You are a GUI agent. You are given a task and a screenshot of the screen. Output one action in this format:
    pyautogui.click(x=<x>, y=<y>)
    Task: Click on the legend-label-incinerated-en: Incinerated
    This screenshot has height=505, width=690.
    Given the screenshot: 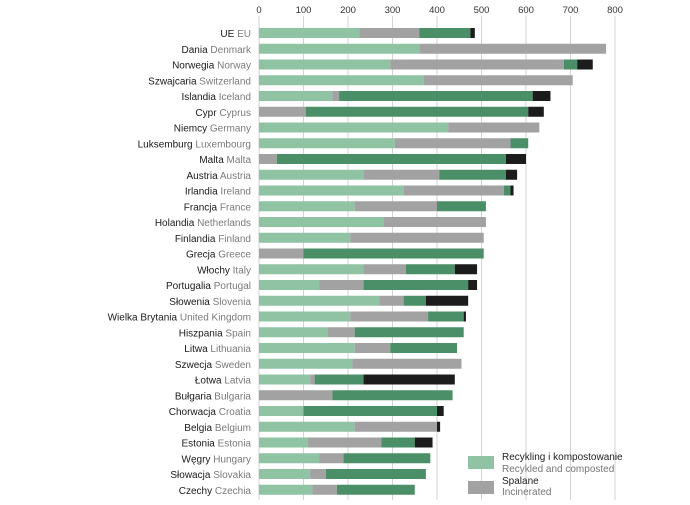 What is the action you would take?
    pyautogui.click(x=527, y=492)
    